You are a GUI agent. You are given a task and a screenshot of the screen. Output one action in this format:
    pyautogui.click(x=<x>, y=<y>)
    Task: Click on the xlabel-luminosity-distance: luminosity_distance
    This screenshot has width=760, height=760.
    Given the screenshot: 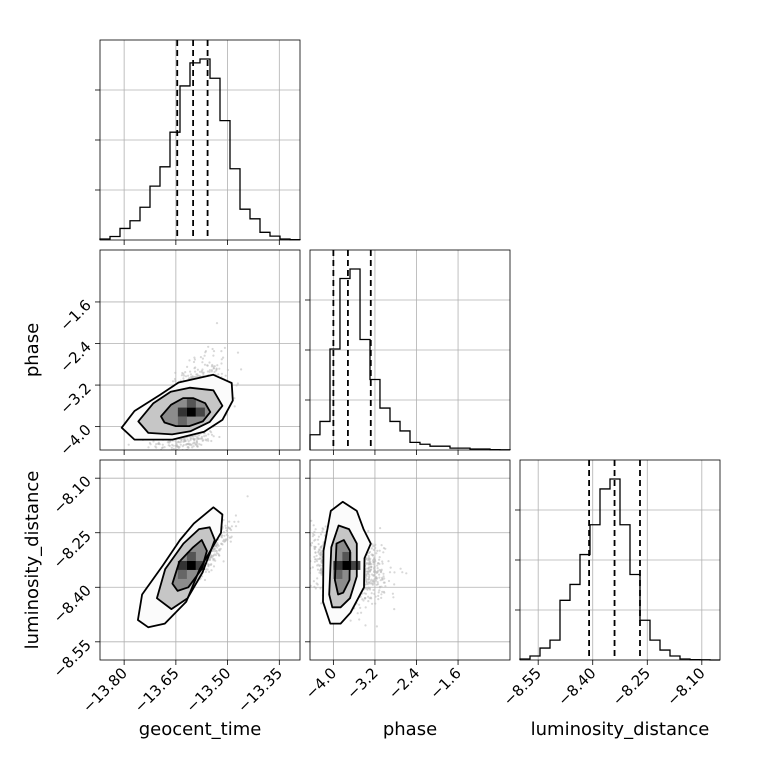 What is the action you would take?
    pyautogui.click(x=620, y=729)
    